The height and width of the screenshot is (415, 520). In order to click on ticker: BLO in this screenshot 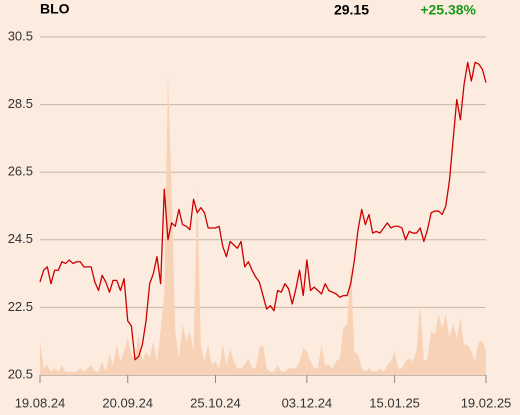, I will do `click(55, 9)`.